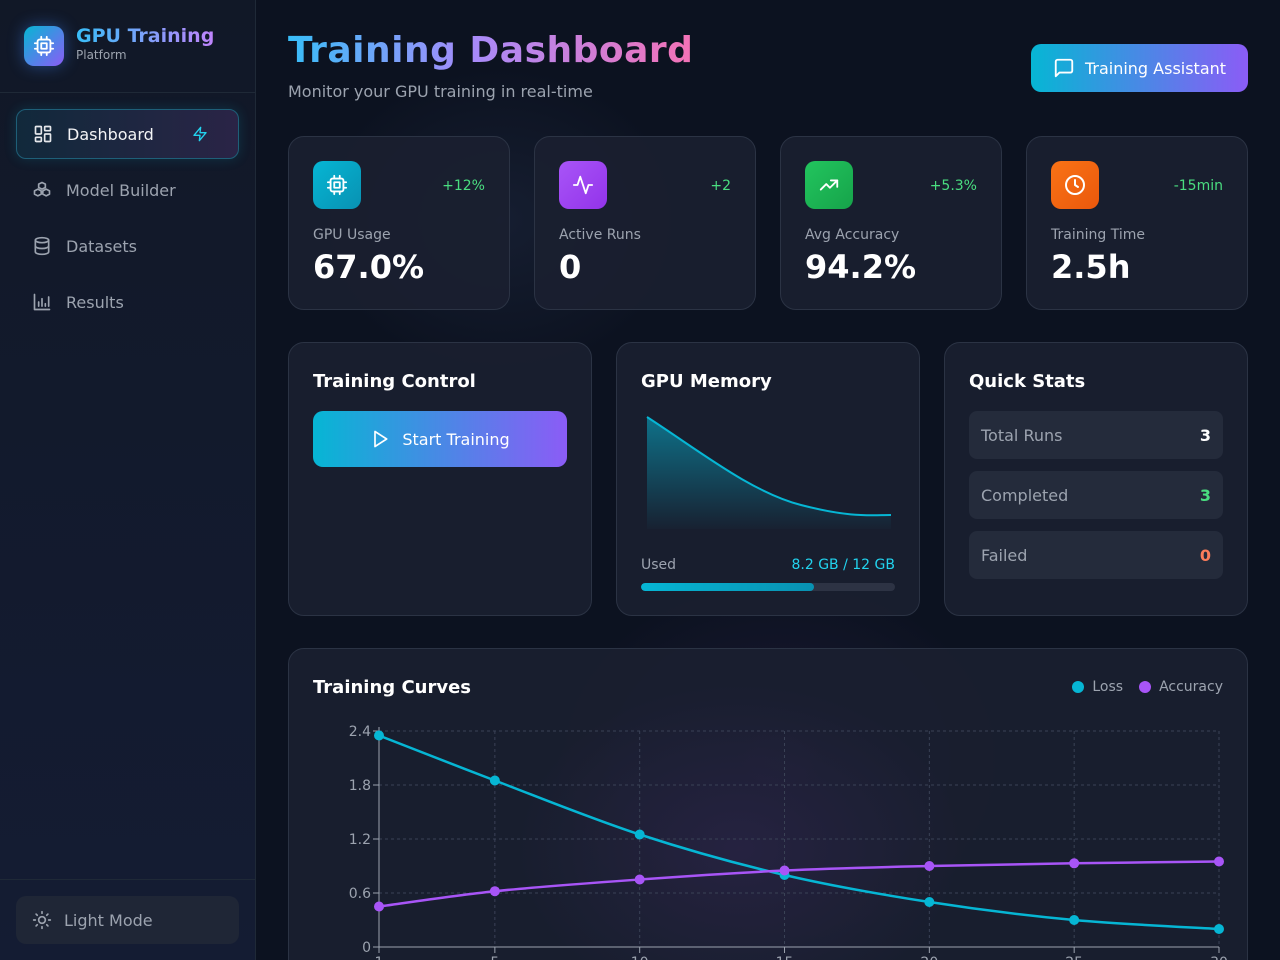 This screenshot has width=1280, height=960. I want to click on y-tick-label: 1.8, so click(360, 786).